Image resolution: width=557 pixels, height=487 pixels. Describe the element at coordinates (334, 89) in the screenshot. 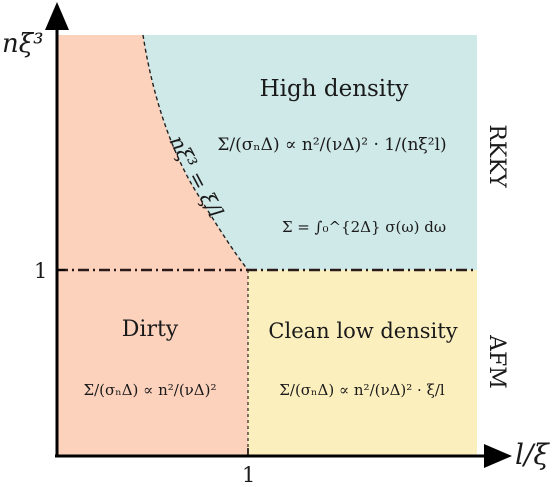

I see `high-density-title: High density` at that location.